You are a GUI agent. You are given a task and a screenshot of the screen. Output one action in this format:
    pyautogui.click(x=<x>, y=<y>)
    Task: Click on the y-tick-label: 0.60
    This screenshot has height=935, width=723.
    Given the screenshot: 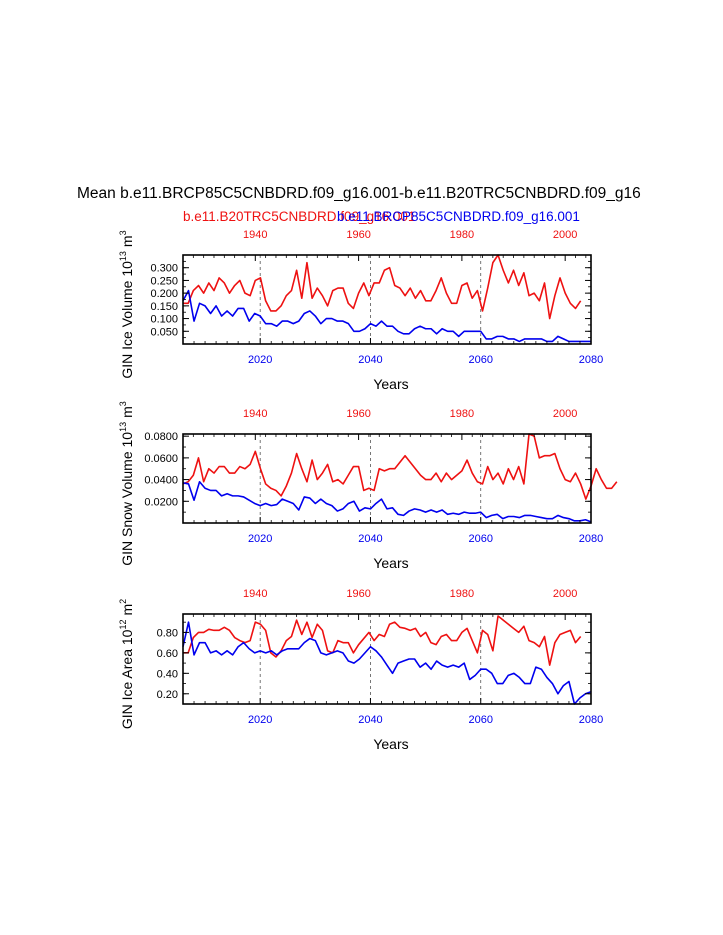 What is the action you would take?
    pyautogui.click(x=167, y=654)
    